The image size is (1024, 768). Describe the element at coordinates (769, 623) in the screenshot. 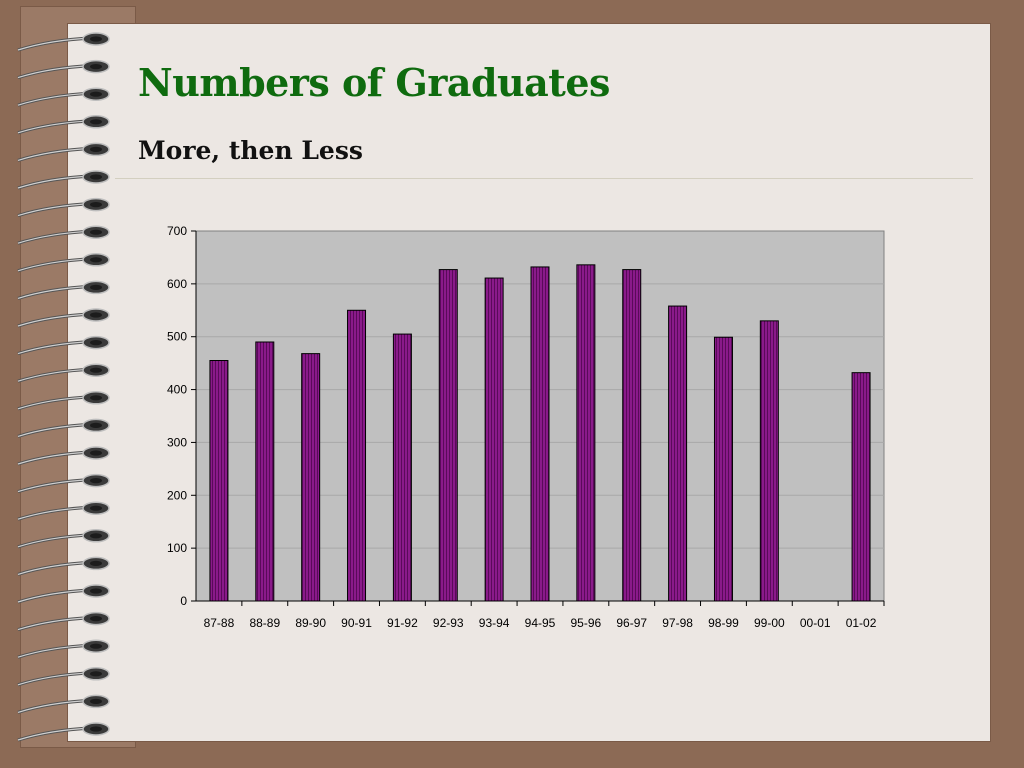

I see `x-tick-label: 99-00` at that location.